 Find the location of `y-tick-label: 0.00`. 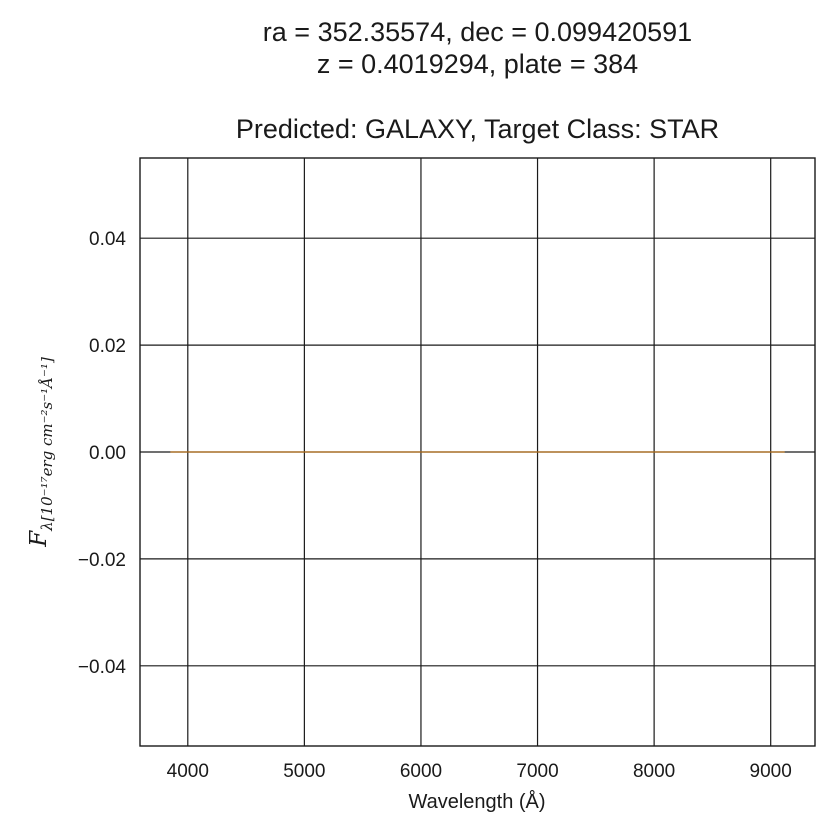

y-tick-label: 0.00 is located at coordinates (107, 453).